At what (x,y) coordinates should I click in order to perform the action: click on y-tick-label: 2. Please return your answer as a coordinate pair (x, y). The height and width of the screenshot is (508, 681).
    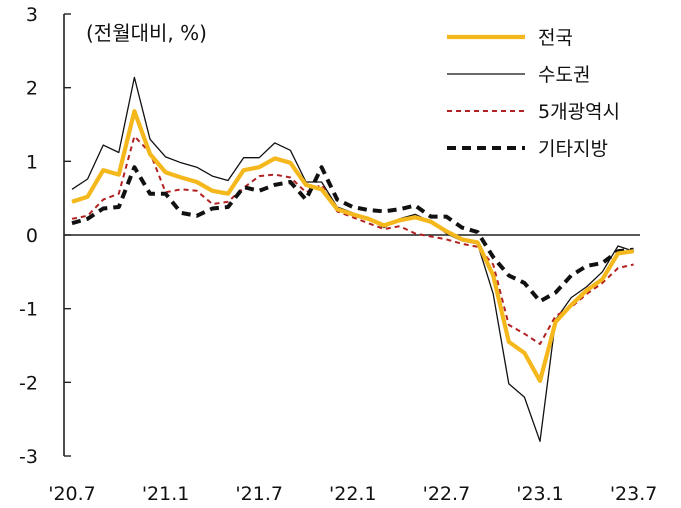
    Looking at the image, I should click on (32, 89).